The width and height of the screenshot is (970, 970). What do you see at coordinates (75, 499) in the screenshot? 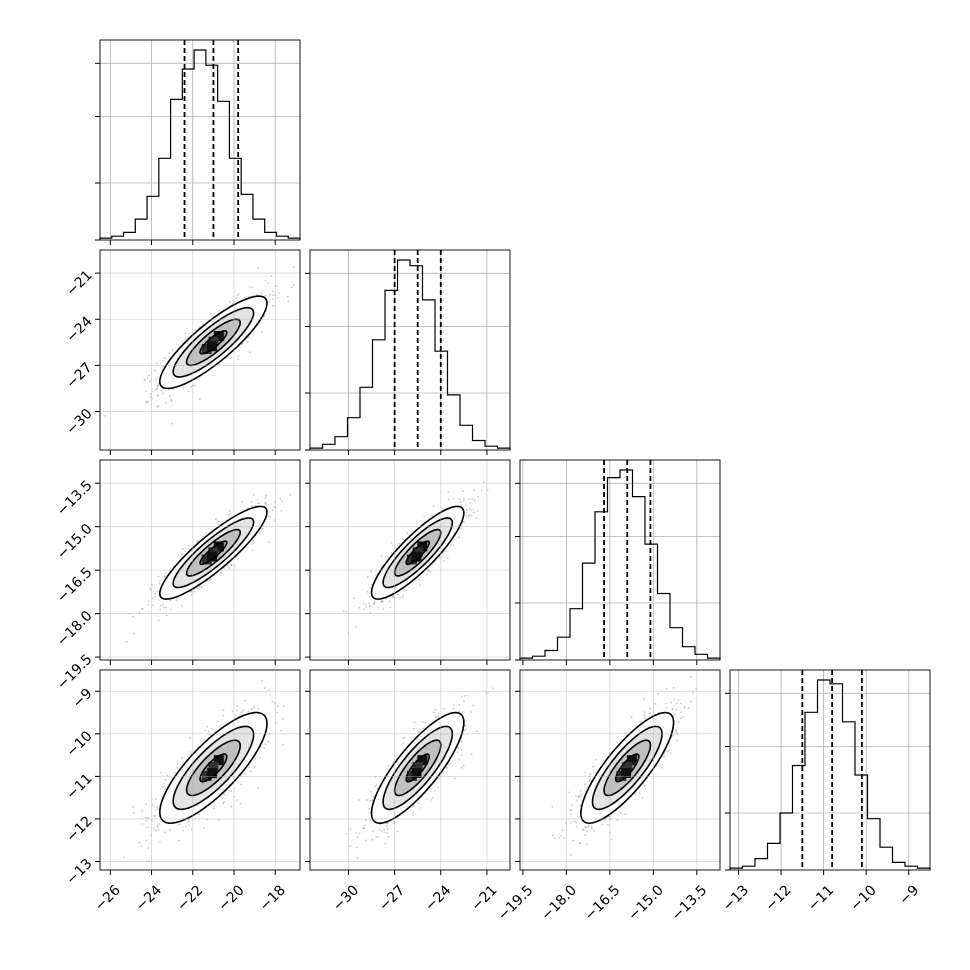
I see `ytick-label: −13.5` at bounding box center [75, 499].